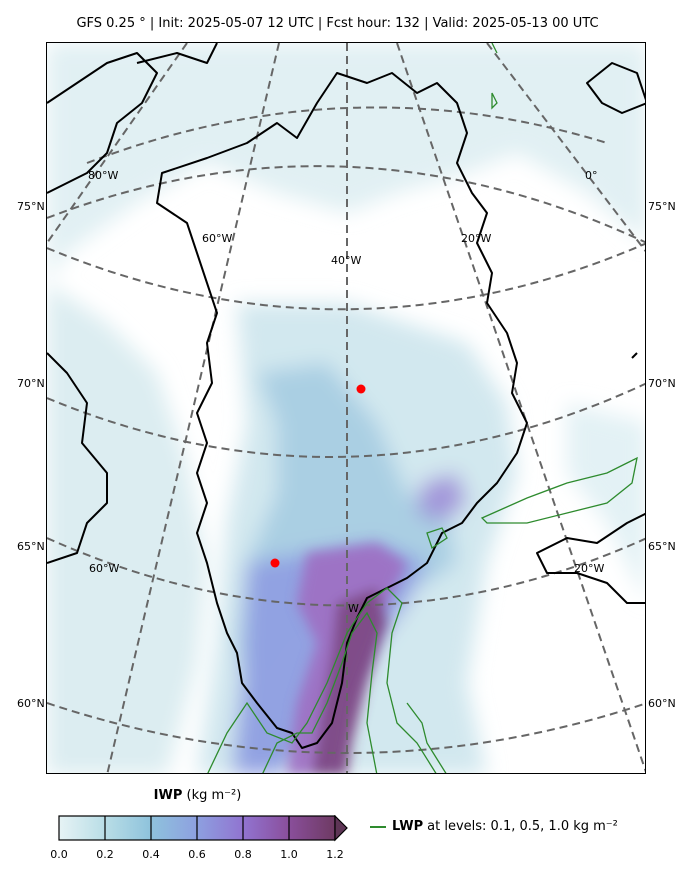 The width and height of the screenshot is (693, 877). I want to click on lat-label-left-60: 60°N, so click(31, 703).